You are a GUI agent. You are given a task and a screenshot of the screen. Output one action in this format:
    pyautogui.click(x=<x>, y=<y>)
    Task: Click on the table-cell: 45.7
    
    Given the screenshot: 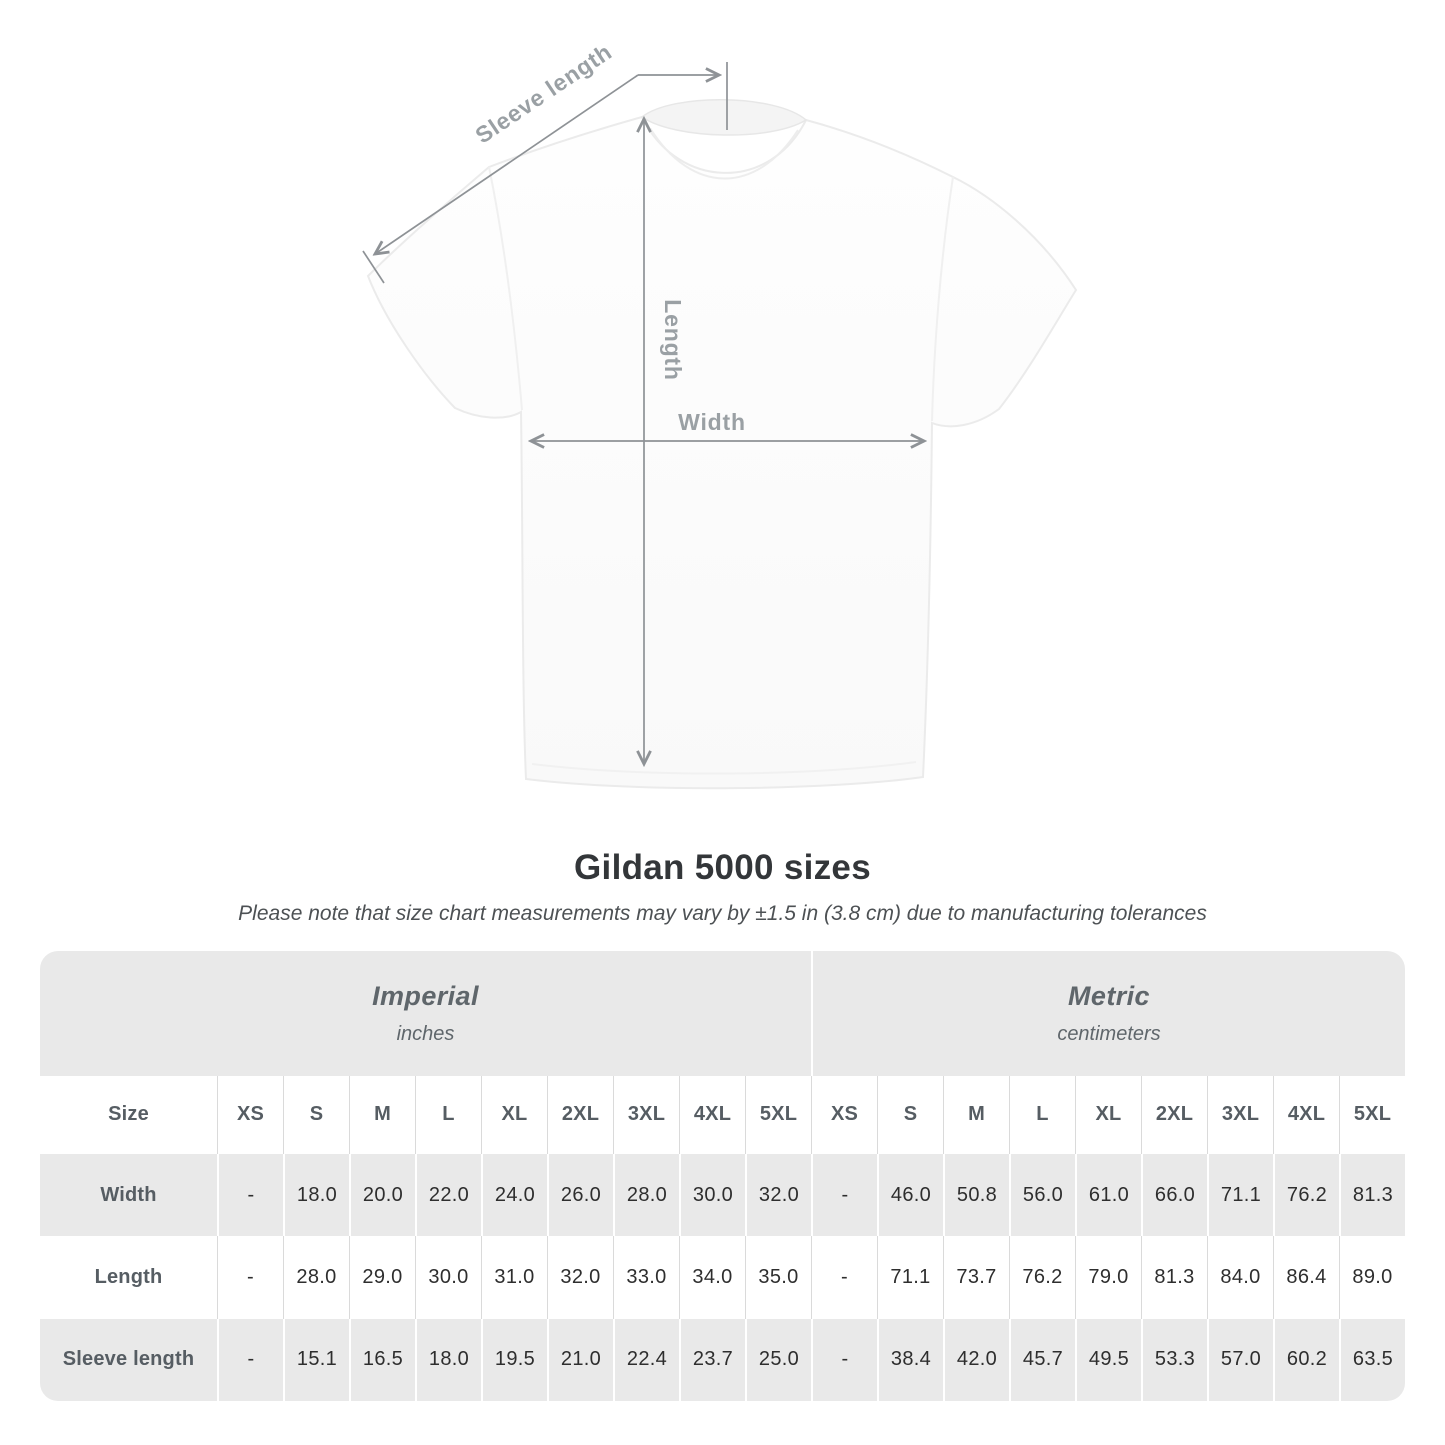 What is the action you would take?
    pyautogui.click(x=1042, y=1359)
    